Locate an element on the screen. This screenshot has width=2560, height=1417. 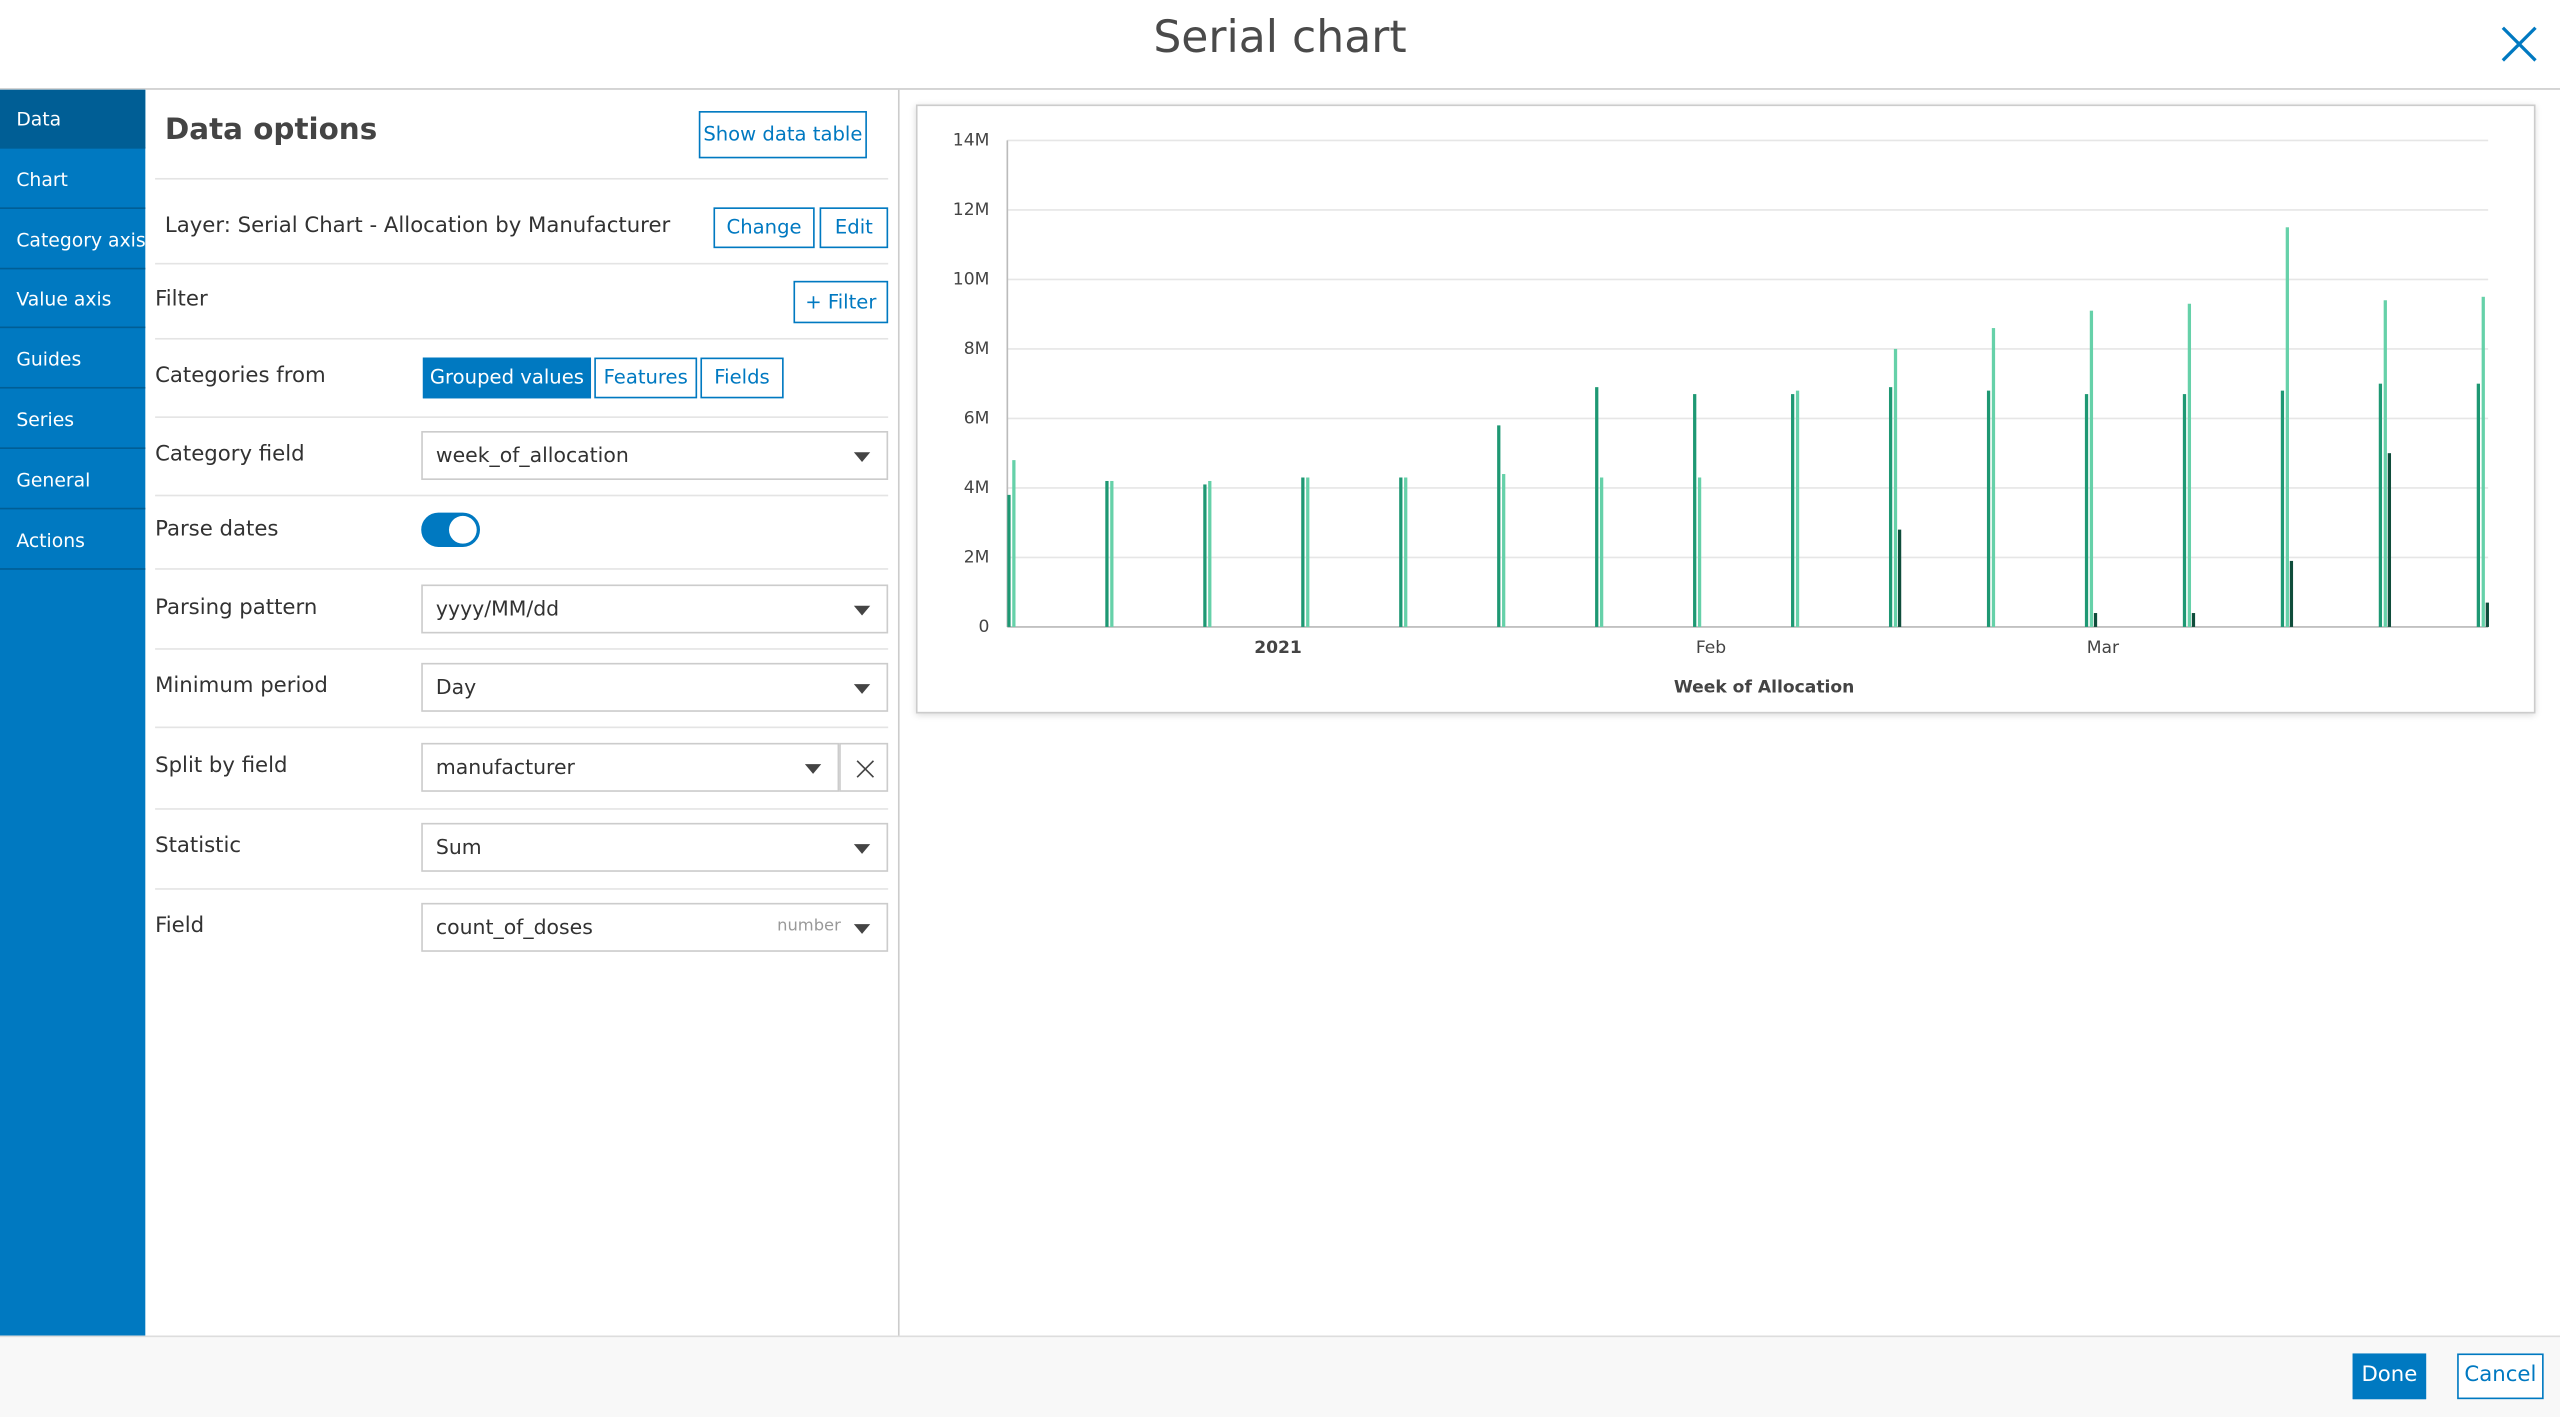
parse-dates-toggle is located at coordinates (450, 529).